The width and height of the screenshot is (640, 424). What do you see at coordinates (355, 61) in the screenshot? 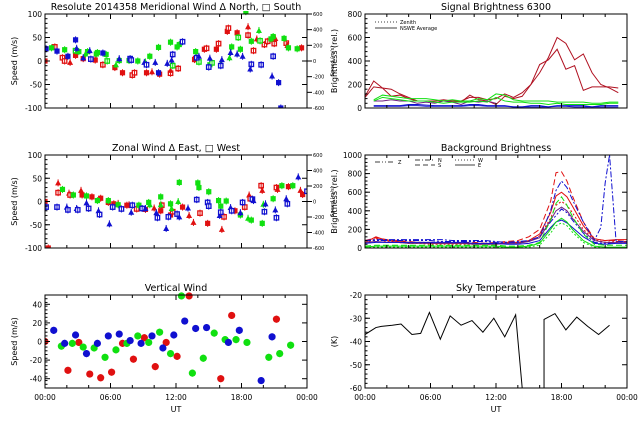
I see `y-tick-label: 400` at bounding box center [355, 61].